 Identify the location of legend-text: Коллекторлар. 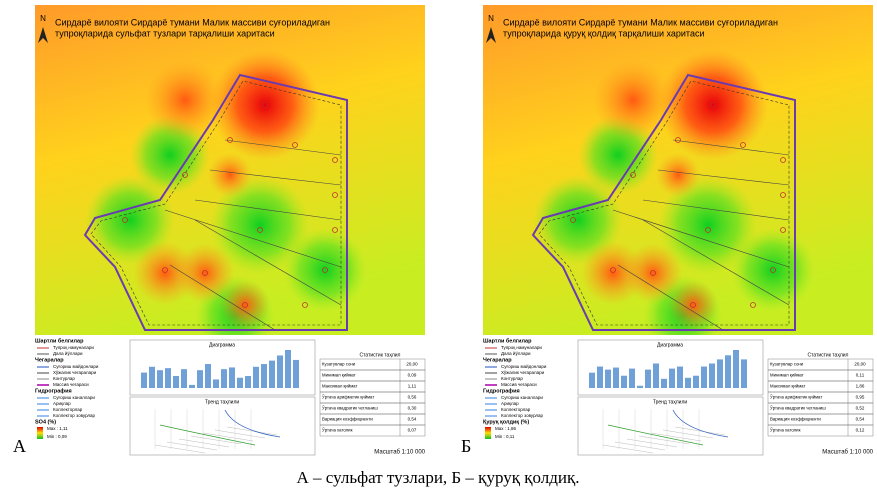
(68, 409).